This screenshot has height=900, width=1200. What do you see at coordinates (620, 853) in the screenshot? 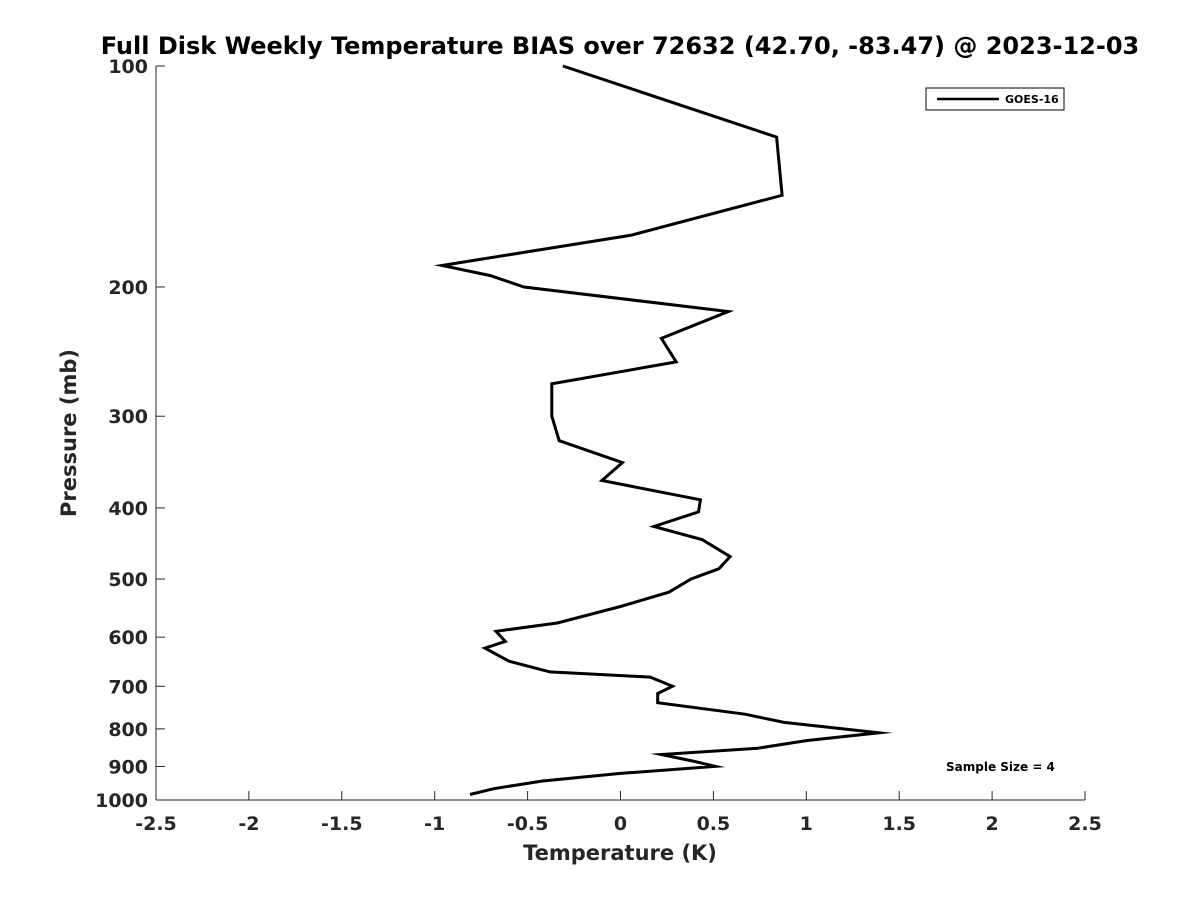
I see `x-axis-label: Temperature (K)` at bounding box center [620, 853].